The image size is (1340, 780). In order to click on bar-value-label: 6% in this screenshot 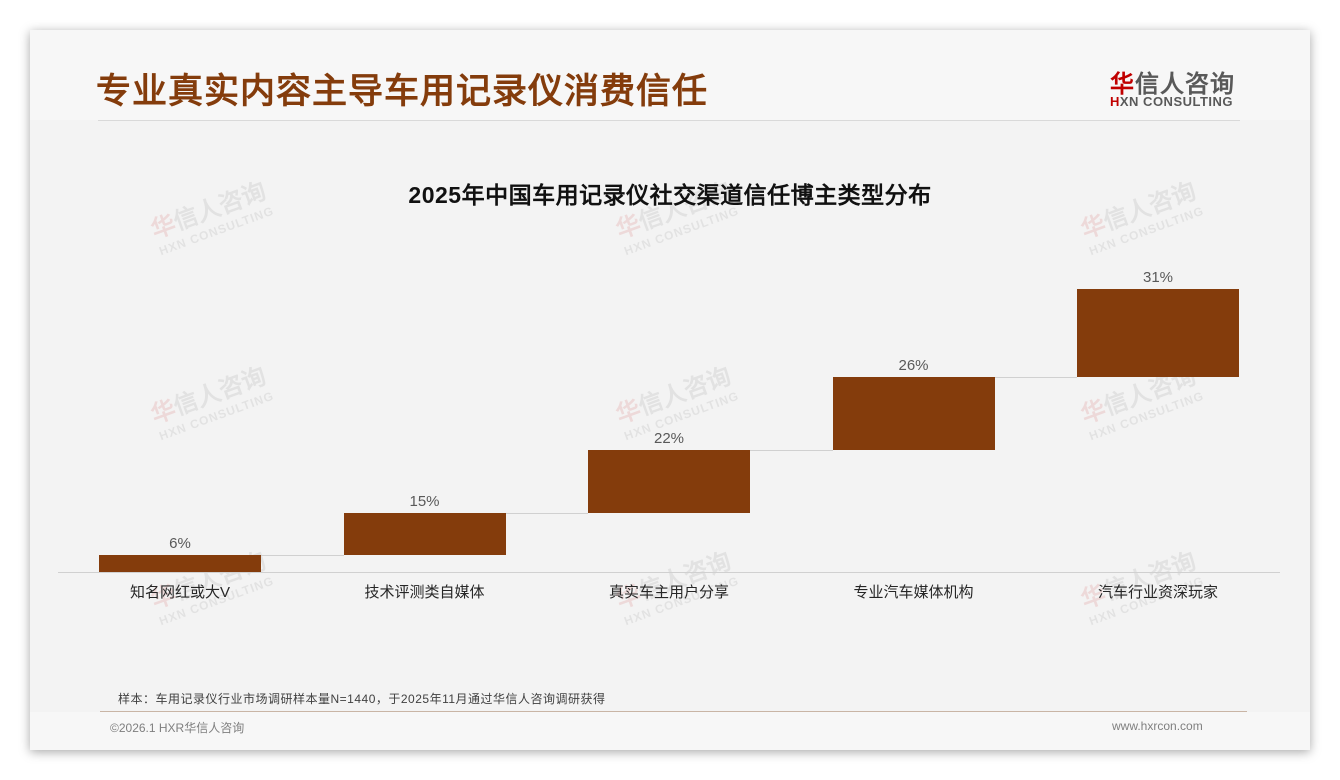, I will do `click(180, 544)`.